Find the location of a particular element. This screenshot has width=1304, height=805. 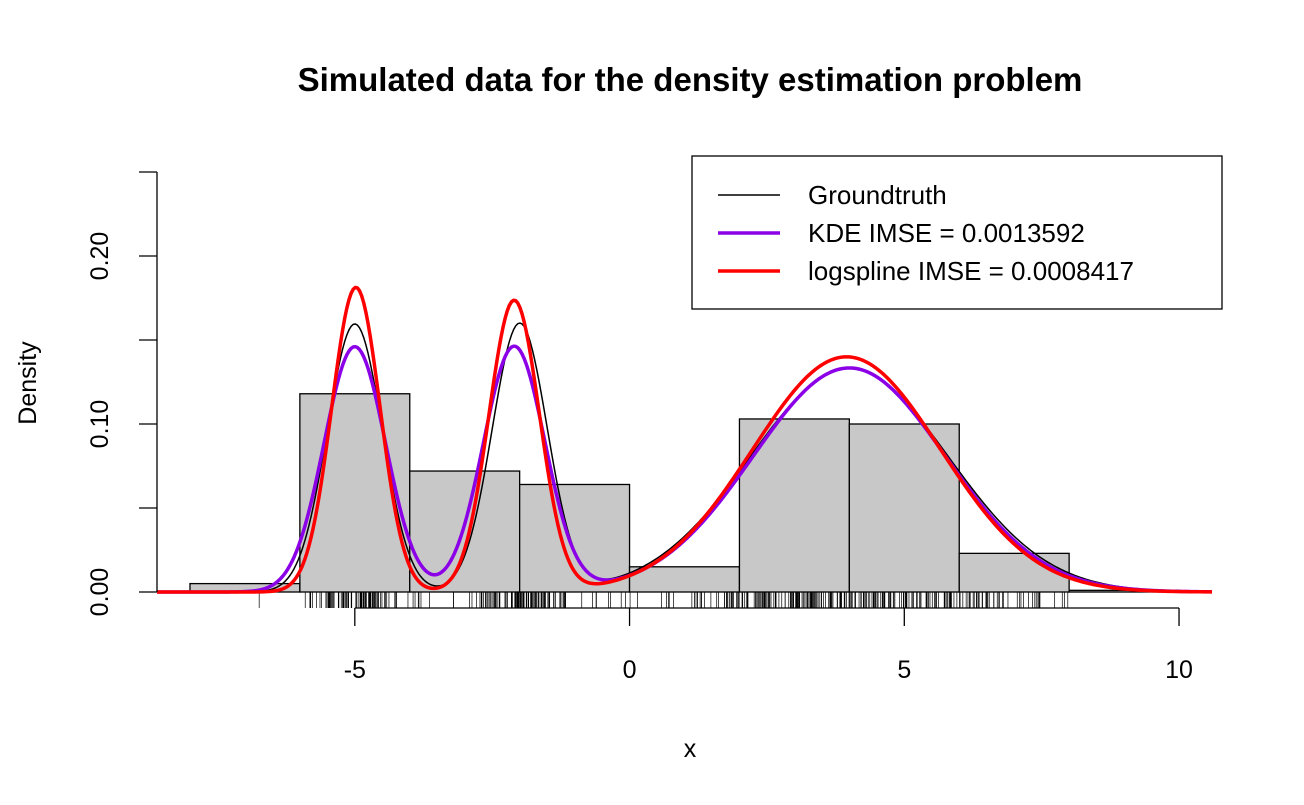

legend-box is located at coordinates (957, 232).